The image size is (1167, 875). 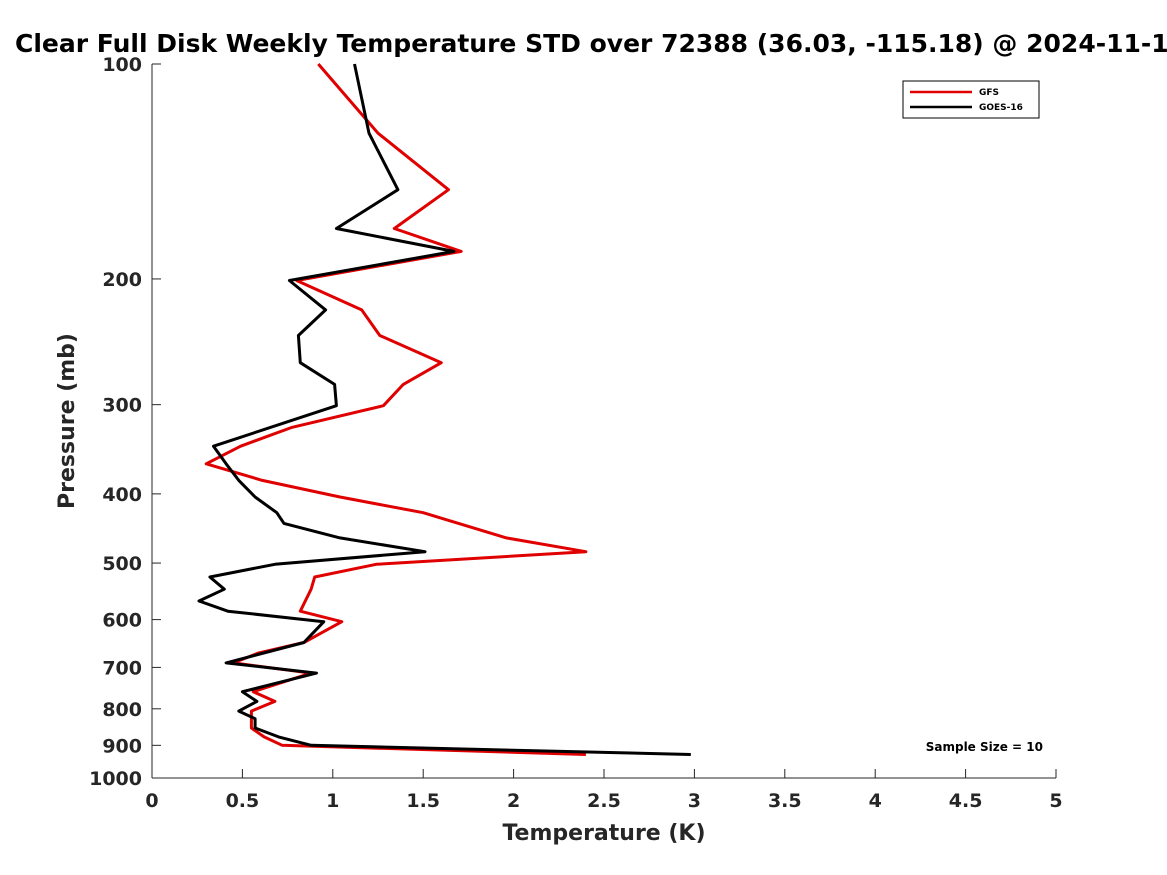 I want to click on y-tick-label: 300, so click(x=122, y=406).